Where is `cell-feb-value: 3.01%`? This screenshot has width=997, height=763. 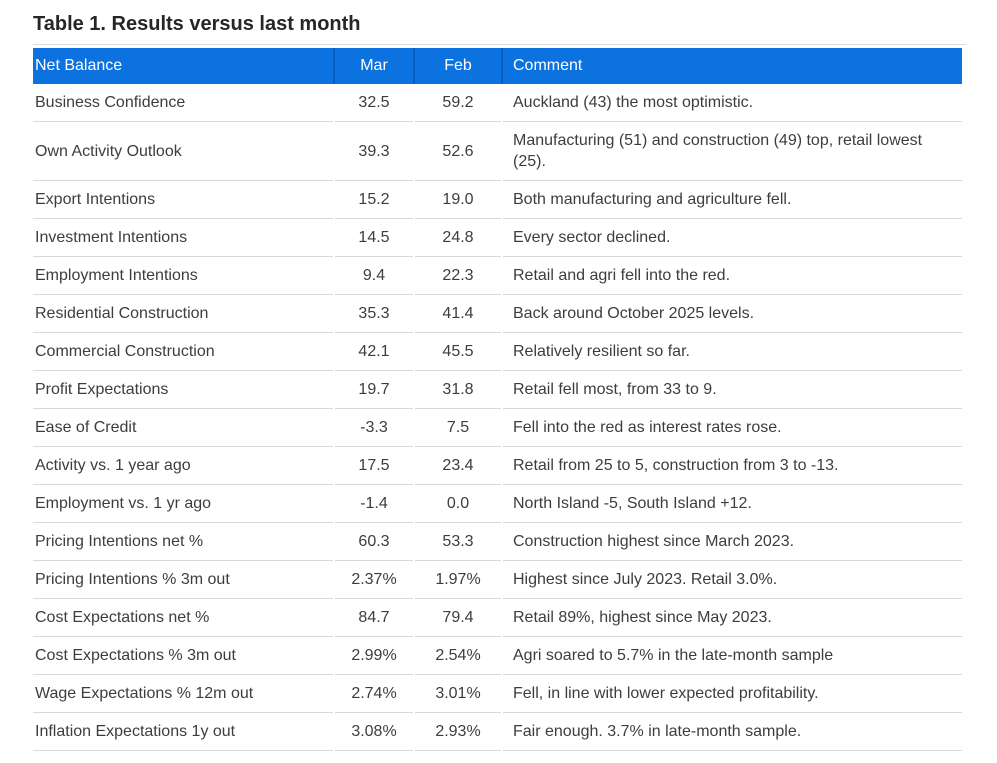
cell-feb-value: 3.01% is located at coordinates (458, 694).